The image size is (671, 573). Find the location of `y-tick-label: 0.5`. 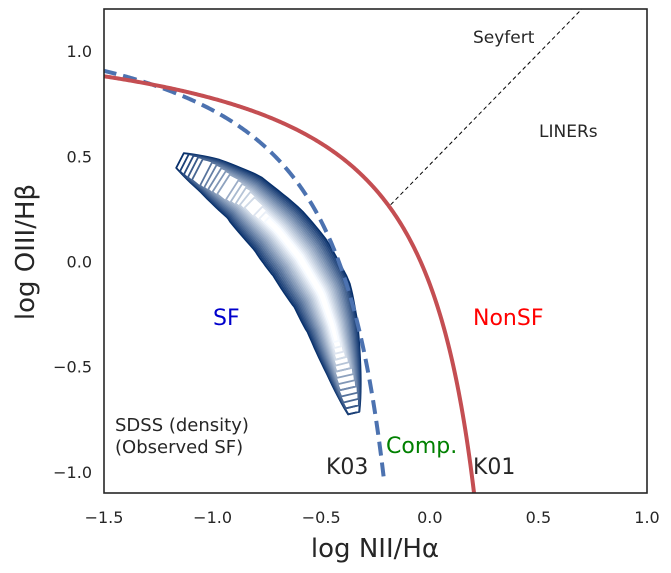

y-tick-label: 0.5 is located at coordinates (79, 156).